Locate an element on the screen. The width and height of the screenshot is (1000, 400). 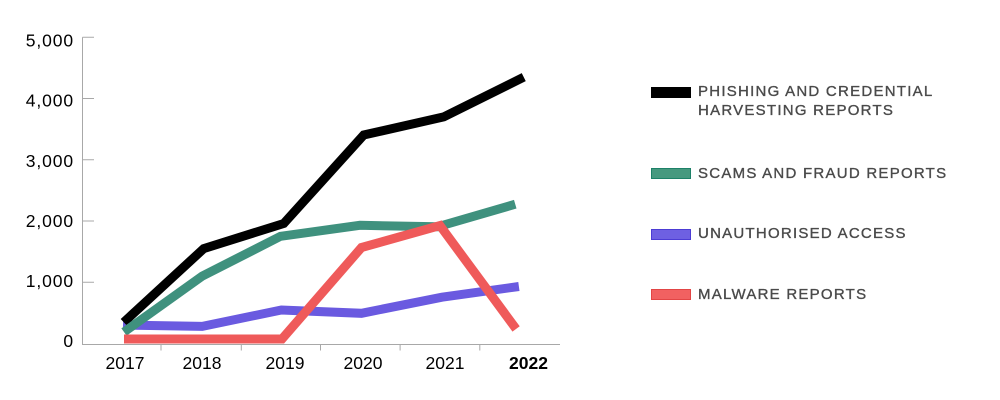
svg-text: 2022 is located at coordinates (528, 363).